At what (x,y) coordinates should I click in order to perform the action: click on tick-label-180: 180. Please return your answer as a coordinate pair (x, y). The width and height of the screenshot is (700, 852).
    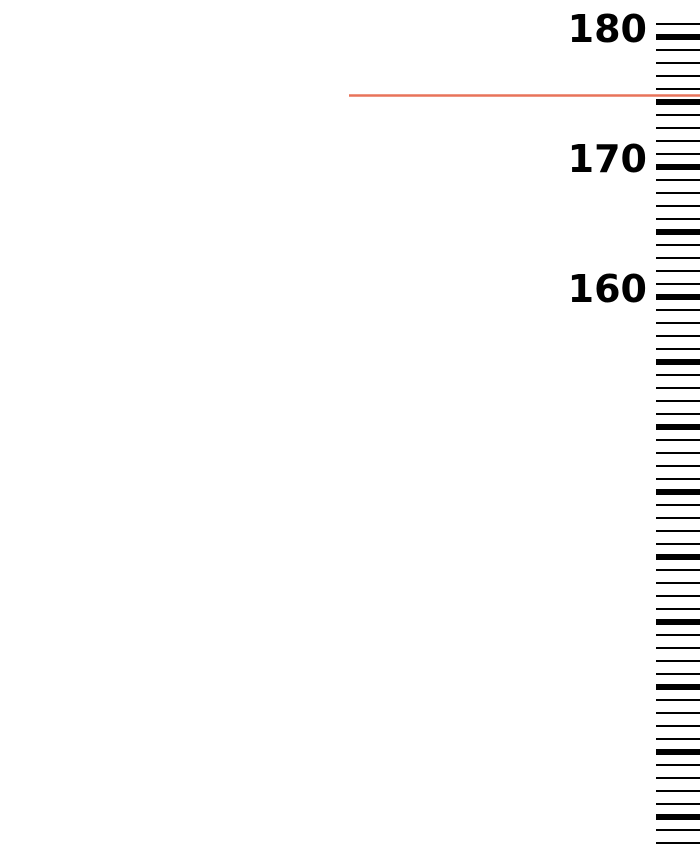
    Looking at the image, I should click on (607, 29).